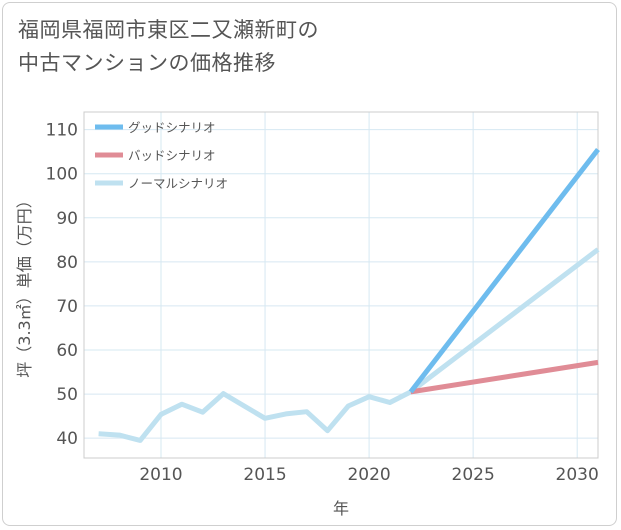 This screenshot has height=530, width=621. I want to click on x-tick-2020: 2020, so click(368, 475).